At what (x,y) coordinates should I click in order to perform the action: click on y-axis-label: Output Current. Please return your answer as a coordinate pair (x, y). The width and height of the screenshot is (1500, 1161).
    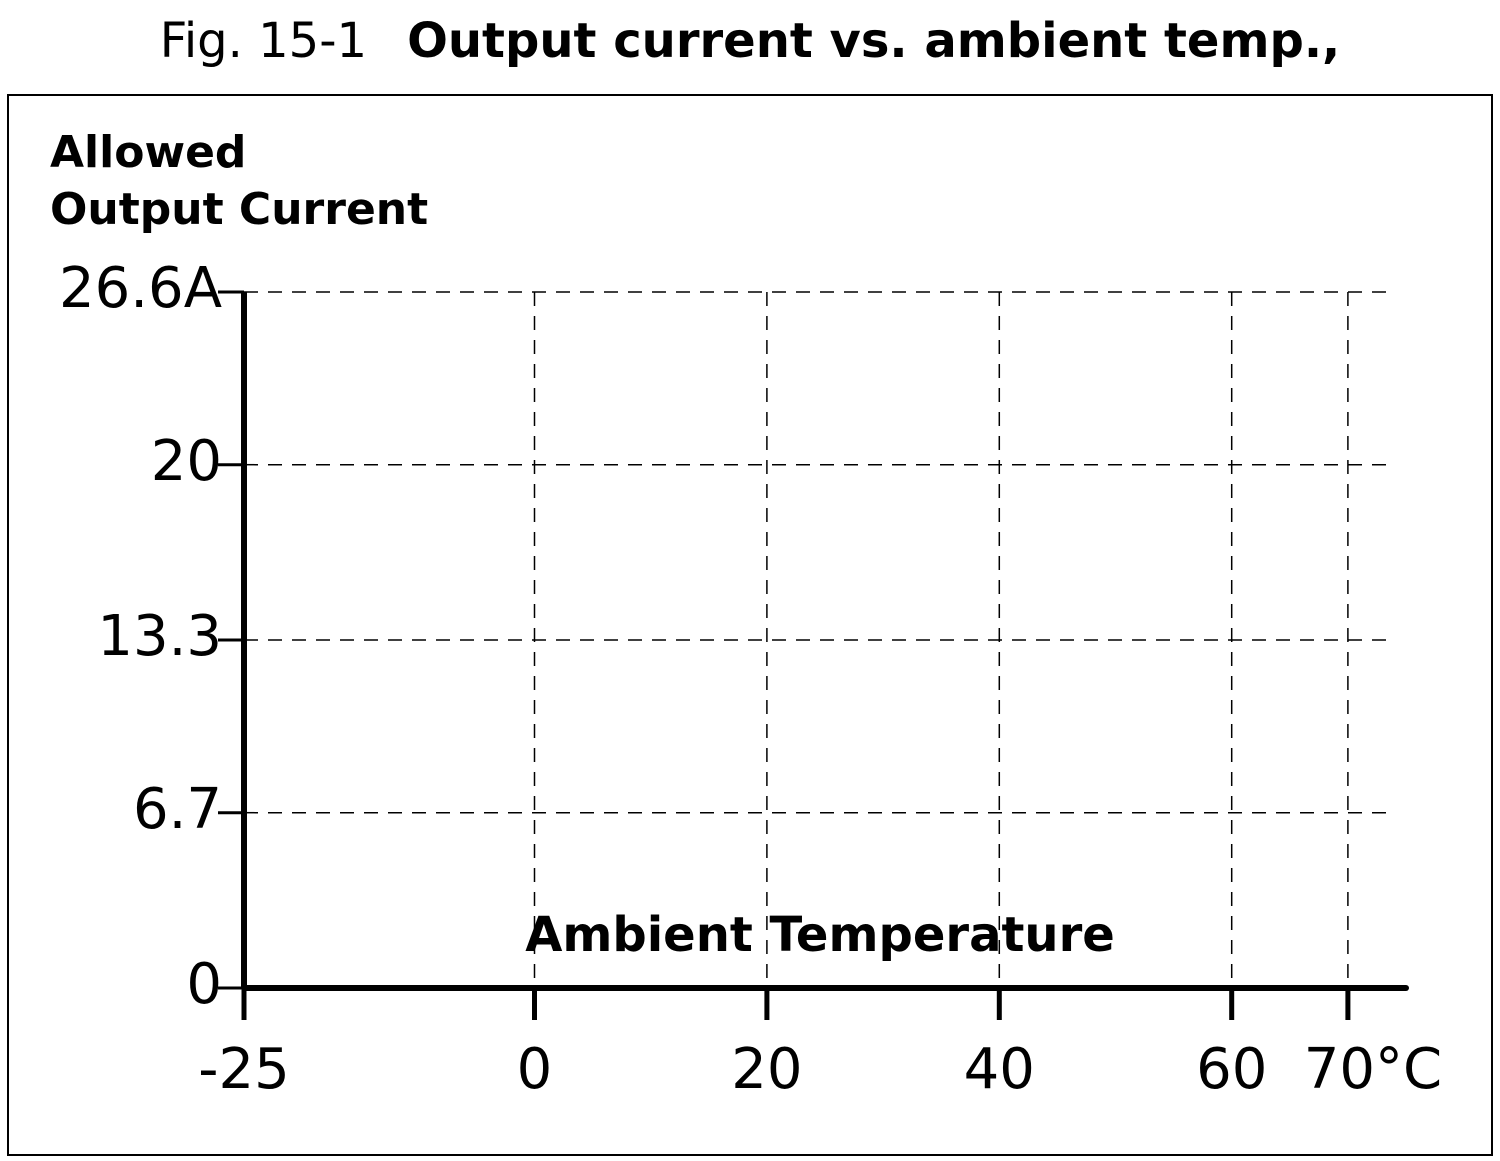
    Looking at the image, I should click on (239, 209).